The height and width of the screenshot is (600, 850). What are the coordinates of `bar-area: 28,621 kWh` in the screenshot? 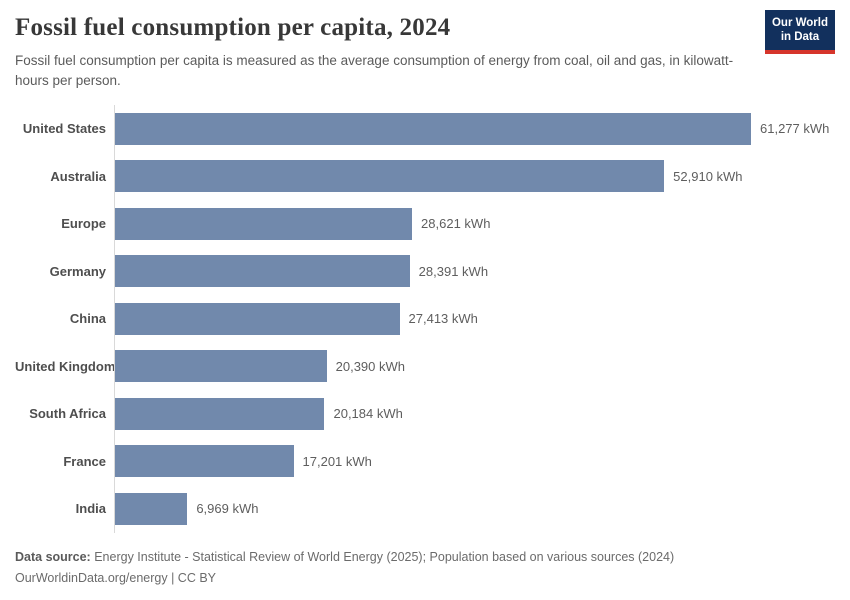 It's located at (474, 224).